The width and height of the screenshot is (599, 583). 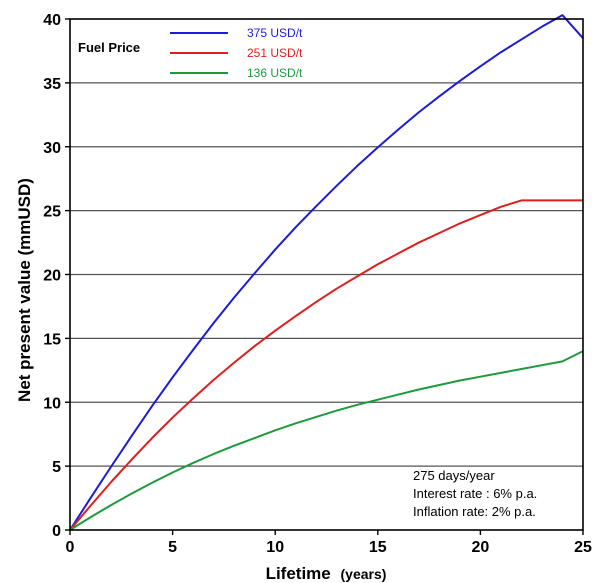 What do you see at coordinates (236, 53) in the screenshot?
I see `legend-items: 375 USD/t 251 USD/t 136 USD/t` at bounding box center [236, 53].